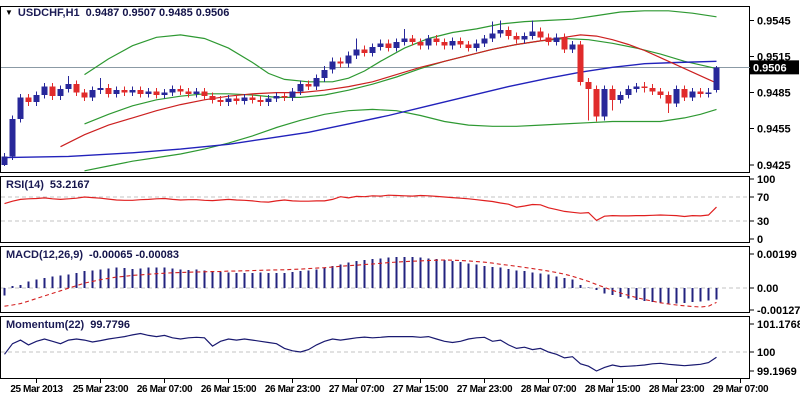  What do you see at coordinates (45, 255) in the screenshot?
I see `macd-indicator-label: MACD(12,26,9)` at bounding box center [45, 255].